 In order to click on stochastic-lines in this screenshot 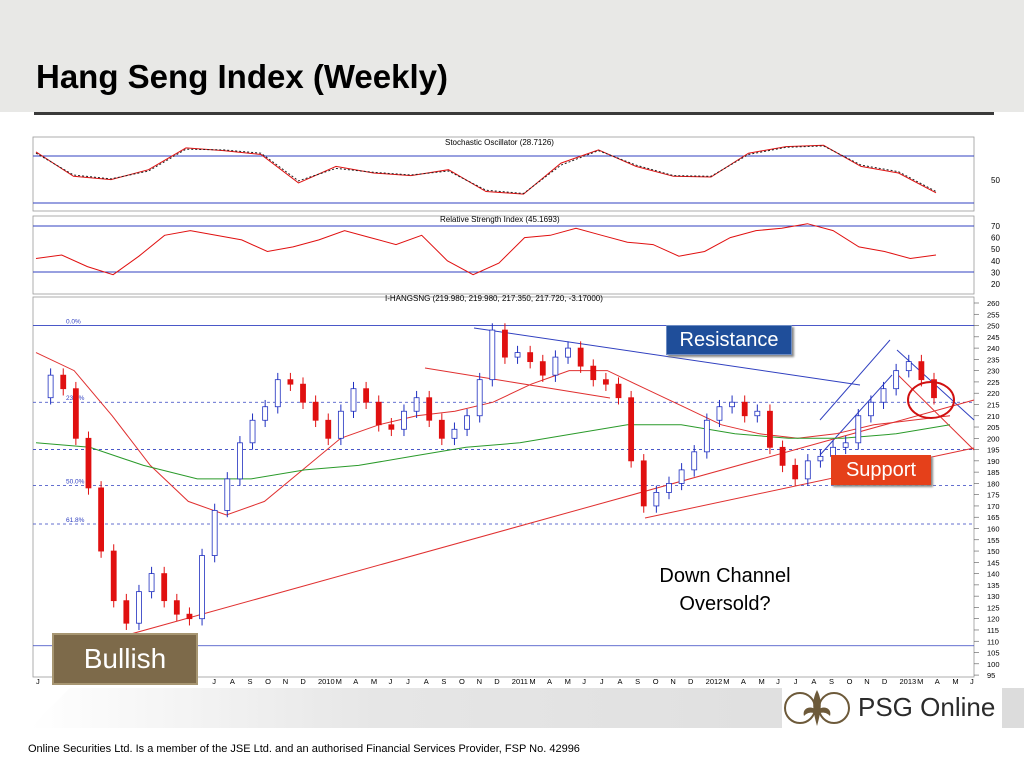, I will do `click(486, 169)`.